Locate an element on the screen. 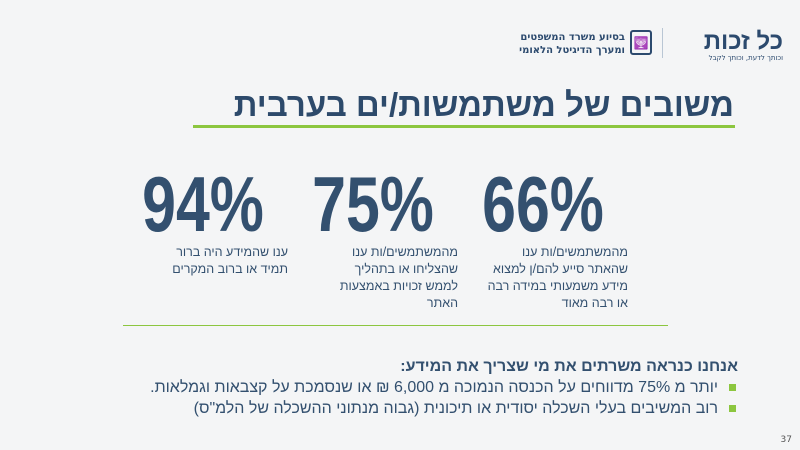 The height and width of the screenshot is (450, 800). logo-tagline: וכותך לדעת, וכותך לקבל is located at coordinates (745, 58).